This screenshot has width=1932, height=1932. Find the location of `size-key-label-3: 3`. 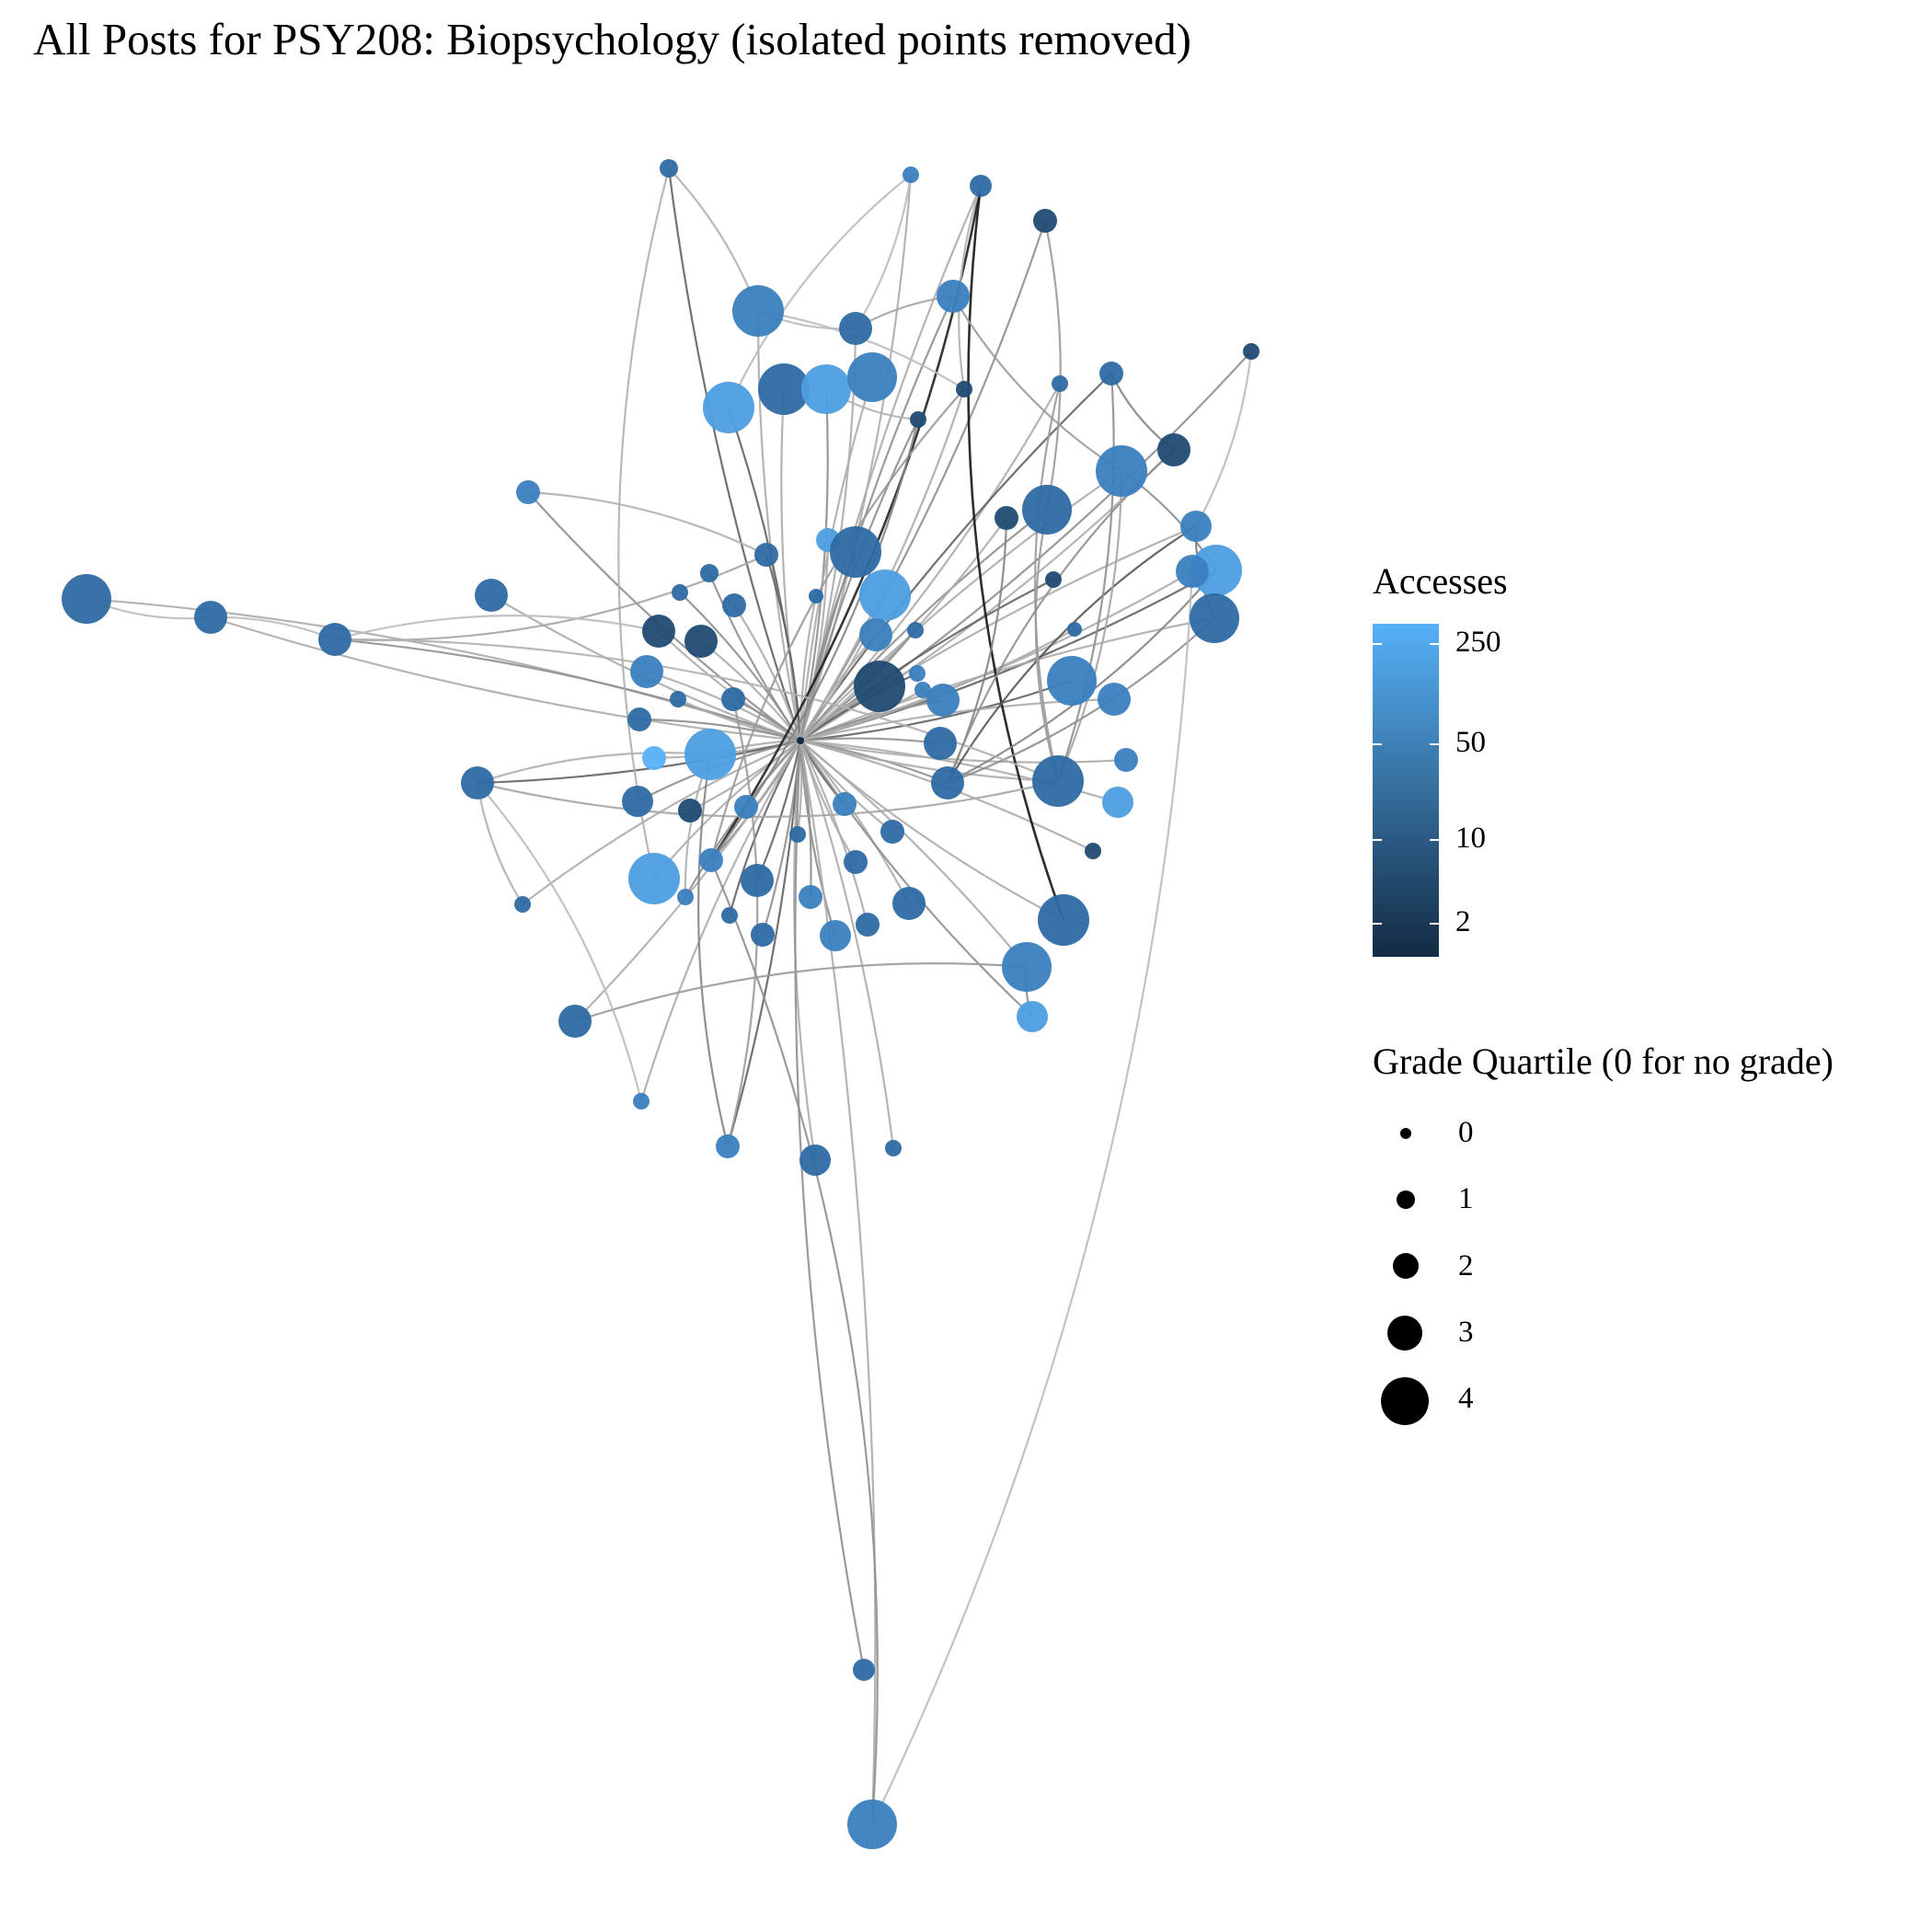

size-key-label-3: 3 is located at coordinates (1466, 1332).